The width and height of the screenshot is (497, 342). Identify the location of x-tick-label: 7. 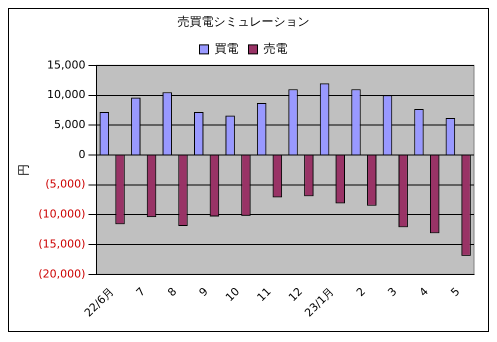
(141, 292).